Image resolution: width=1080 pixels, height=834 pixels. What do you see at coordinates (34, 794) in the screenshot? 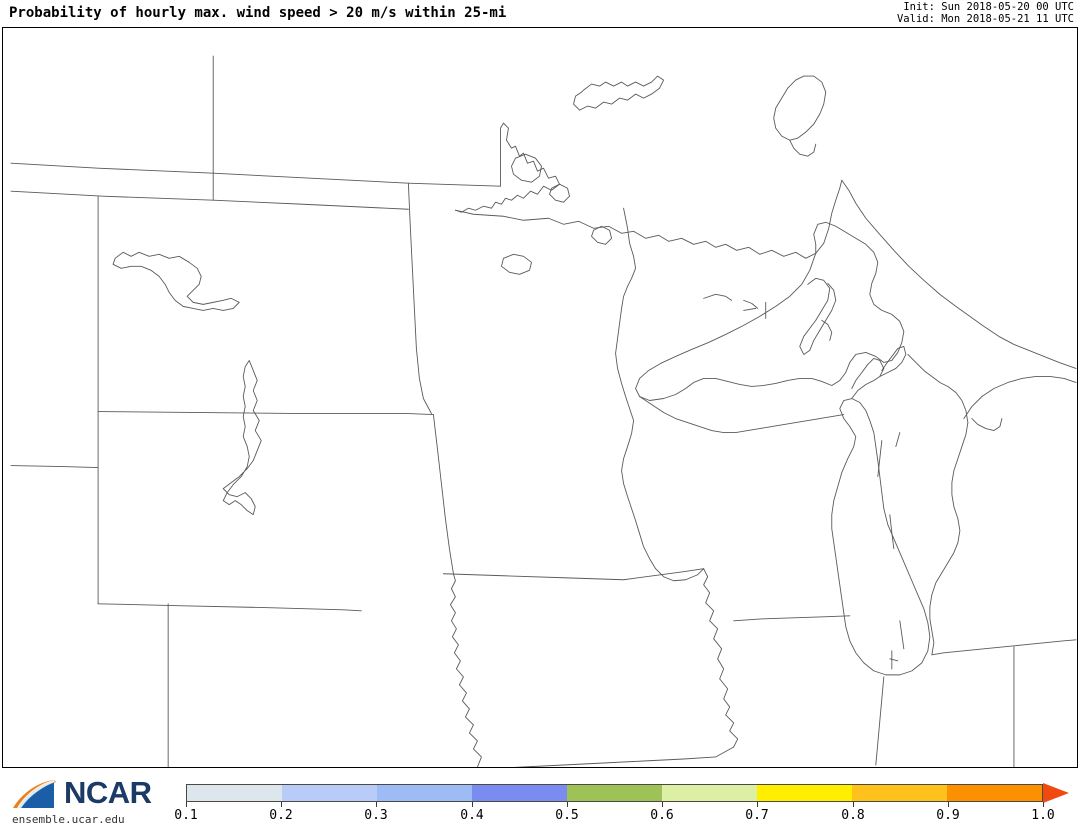
I see `ncar-logo-mark` at bounding box center [34, 794].